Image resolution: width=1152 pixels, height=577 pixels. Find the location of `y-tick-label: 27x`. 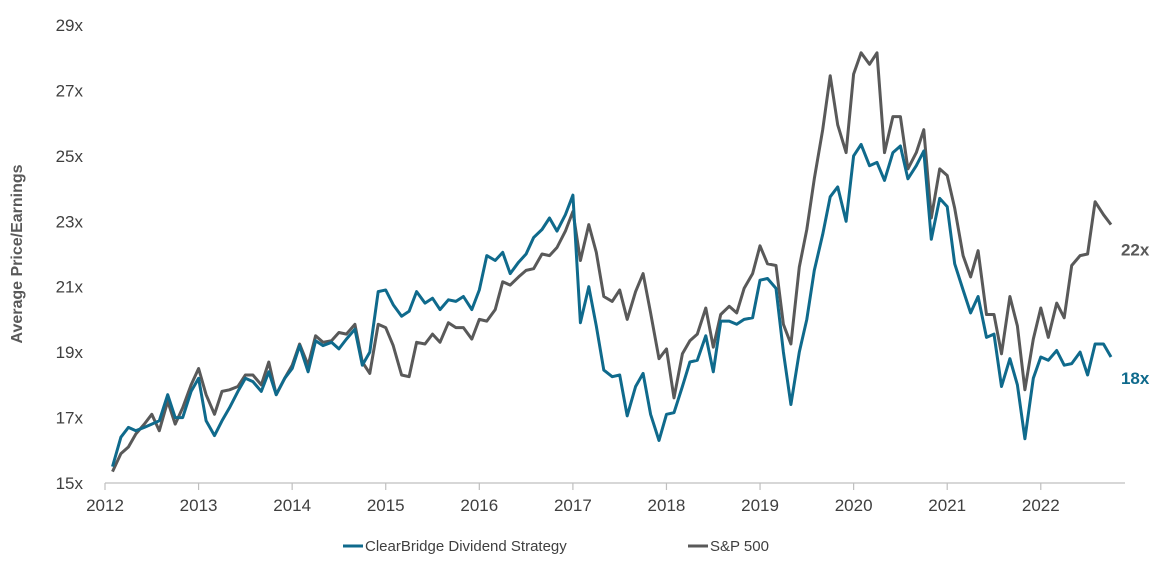

y-tick-label: 27x is located at coordinates (70, 90).